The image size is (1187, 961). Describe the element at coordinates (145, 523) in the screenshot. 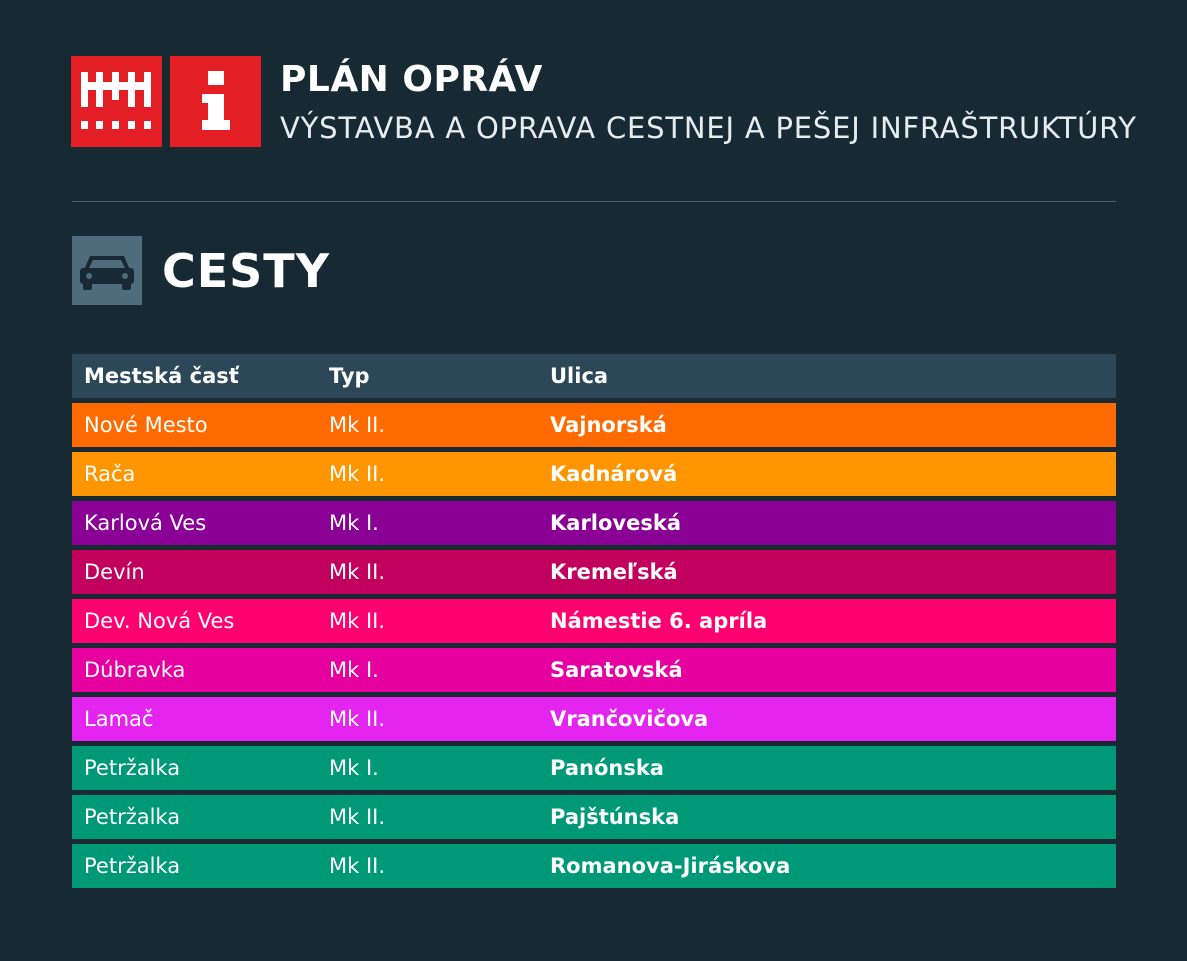

I see `district-cell: Karlová Ves` at that location.